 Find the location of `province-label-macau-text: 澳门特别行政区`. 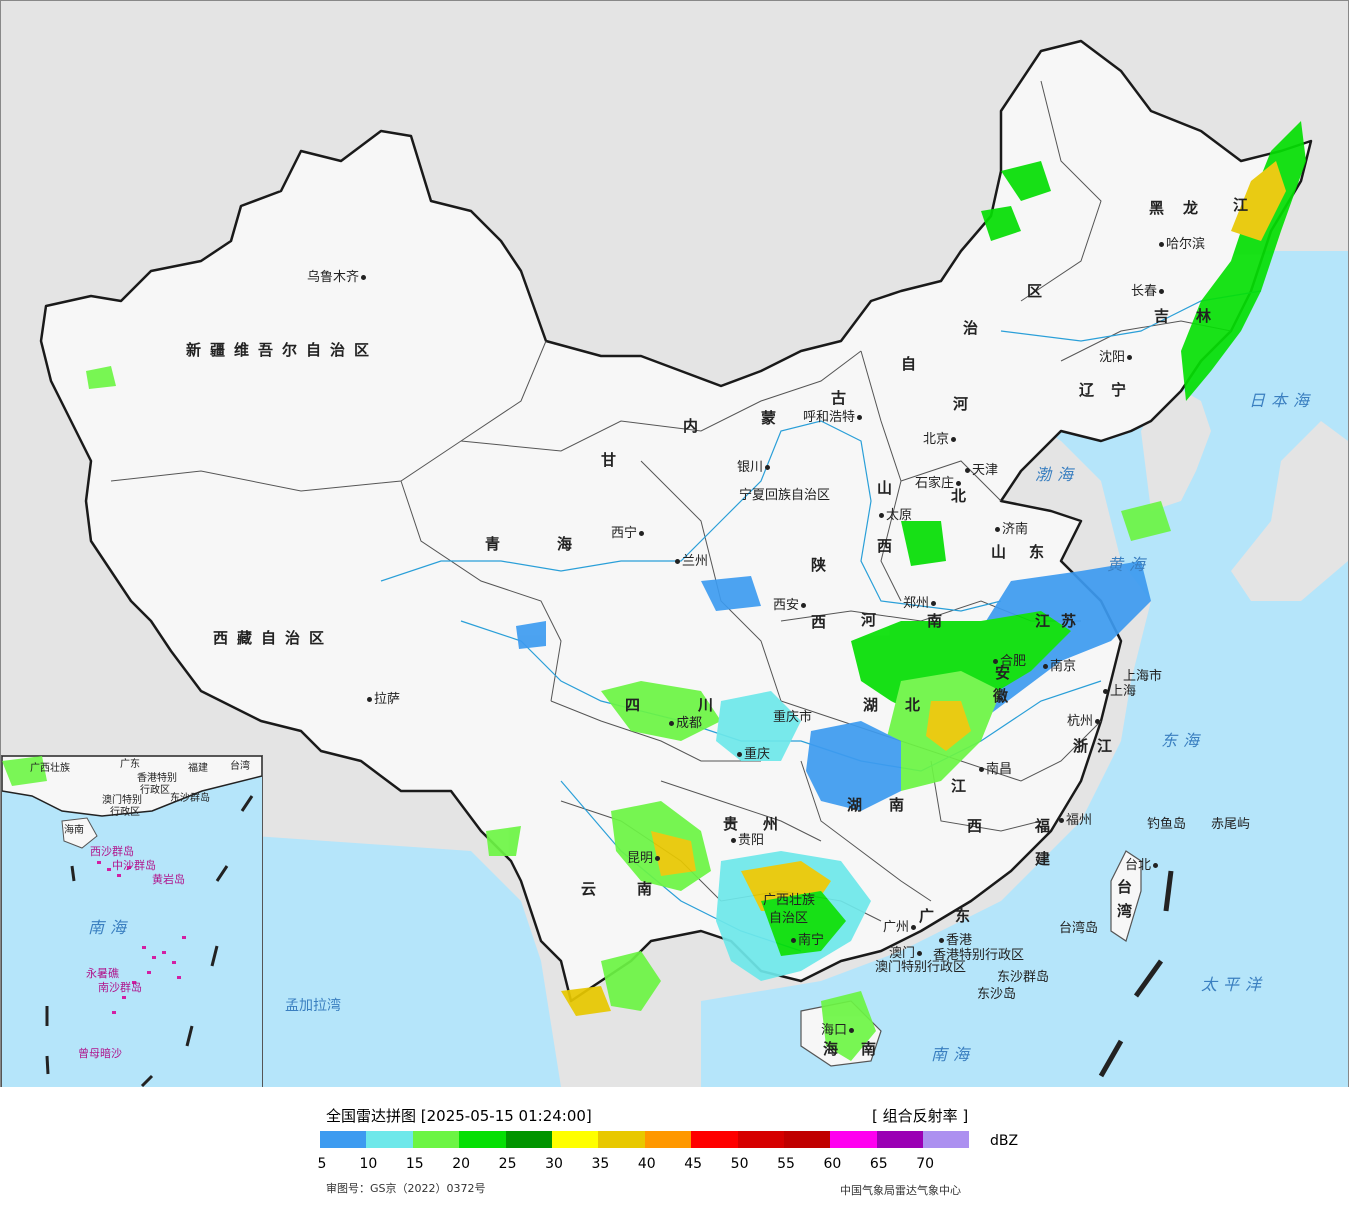

province-label-macau-text: 澳门特别行政区 is located at coordinates (921, 967).